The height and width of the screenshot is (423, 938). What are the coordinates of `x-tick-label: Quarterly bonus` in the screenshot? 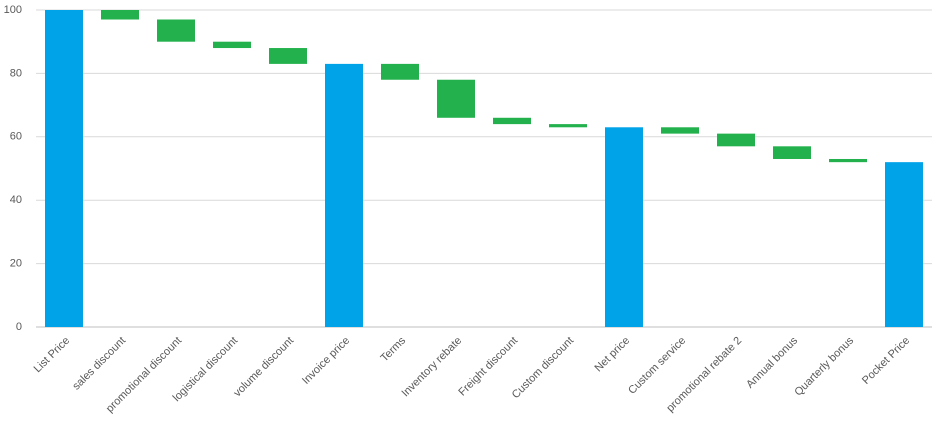 It's located at (824, 366).